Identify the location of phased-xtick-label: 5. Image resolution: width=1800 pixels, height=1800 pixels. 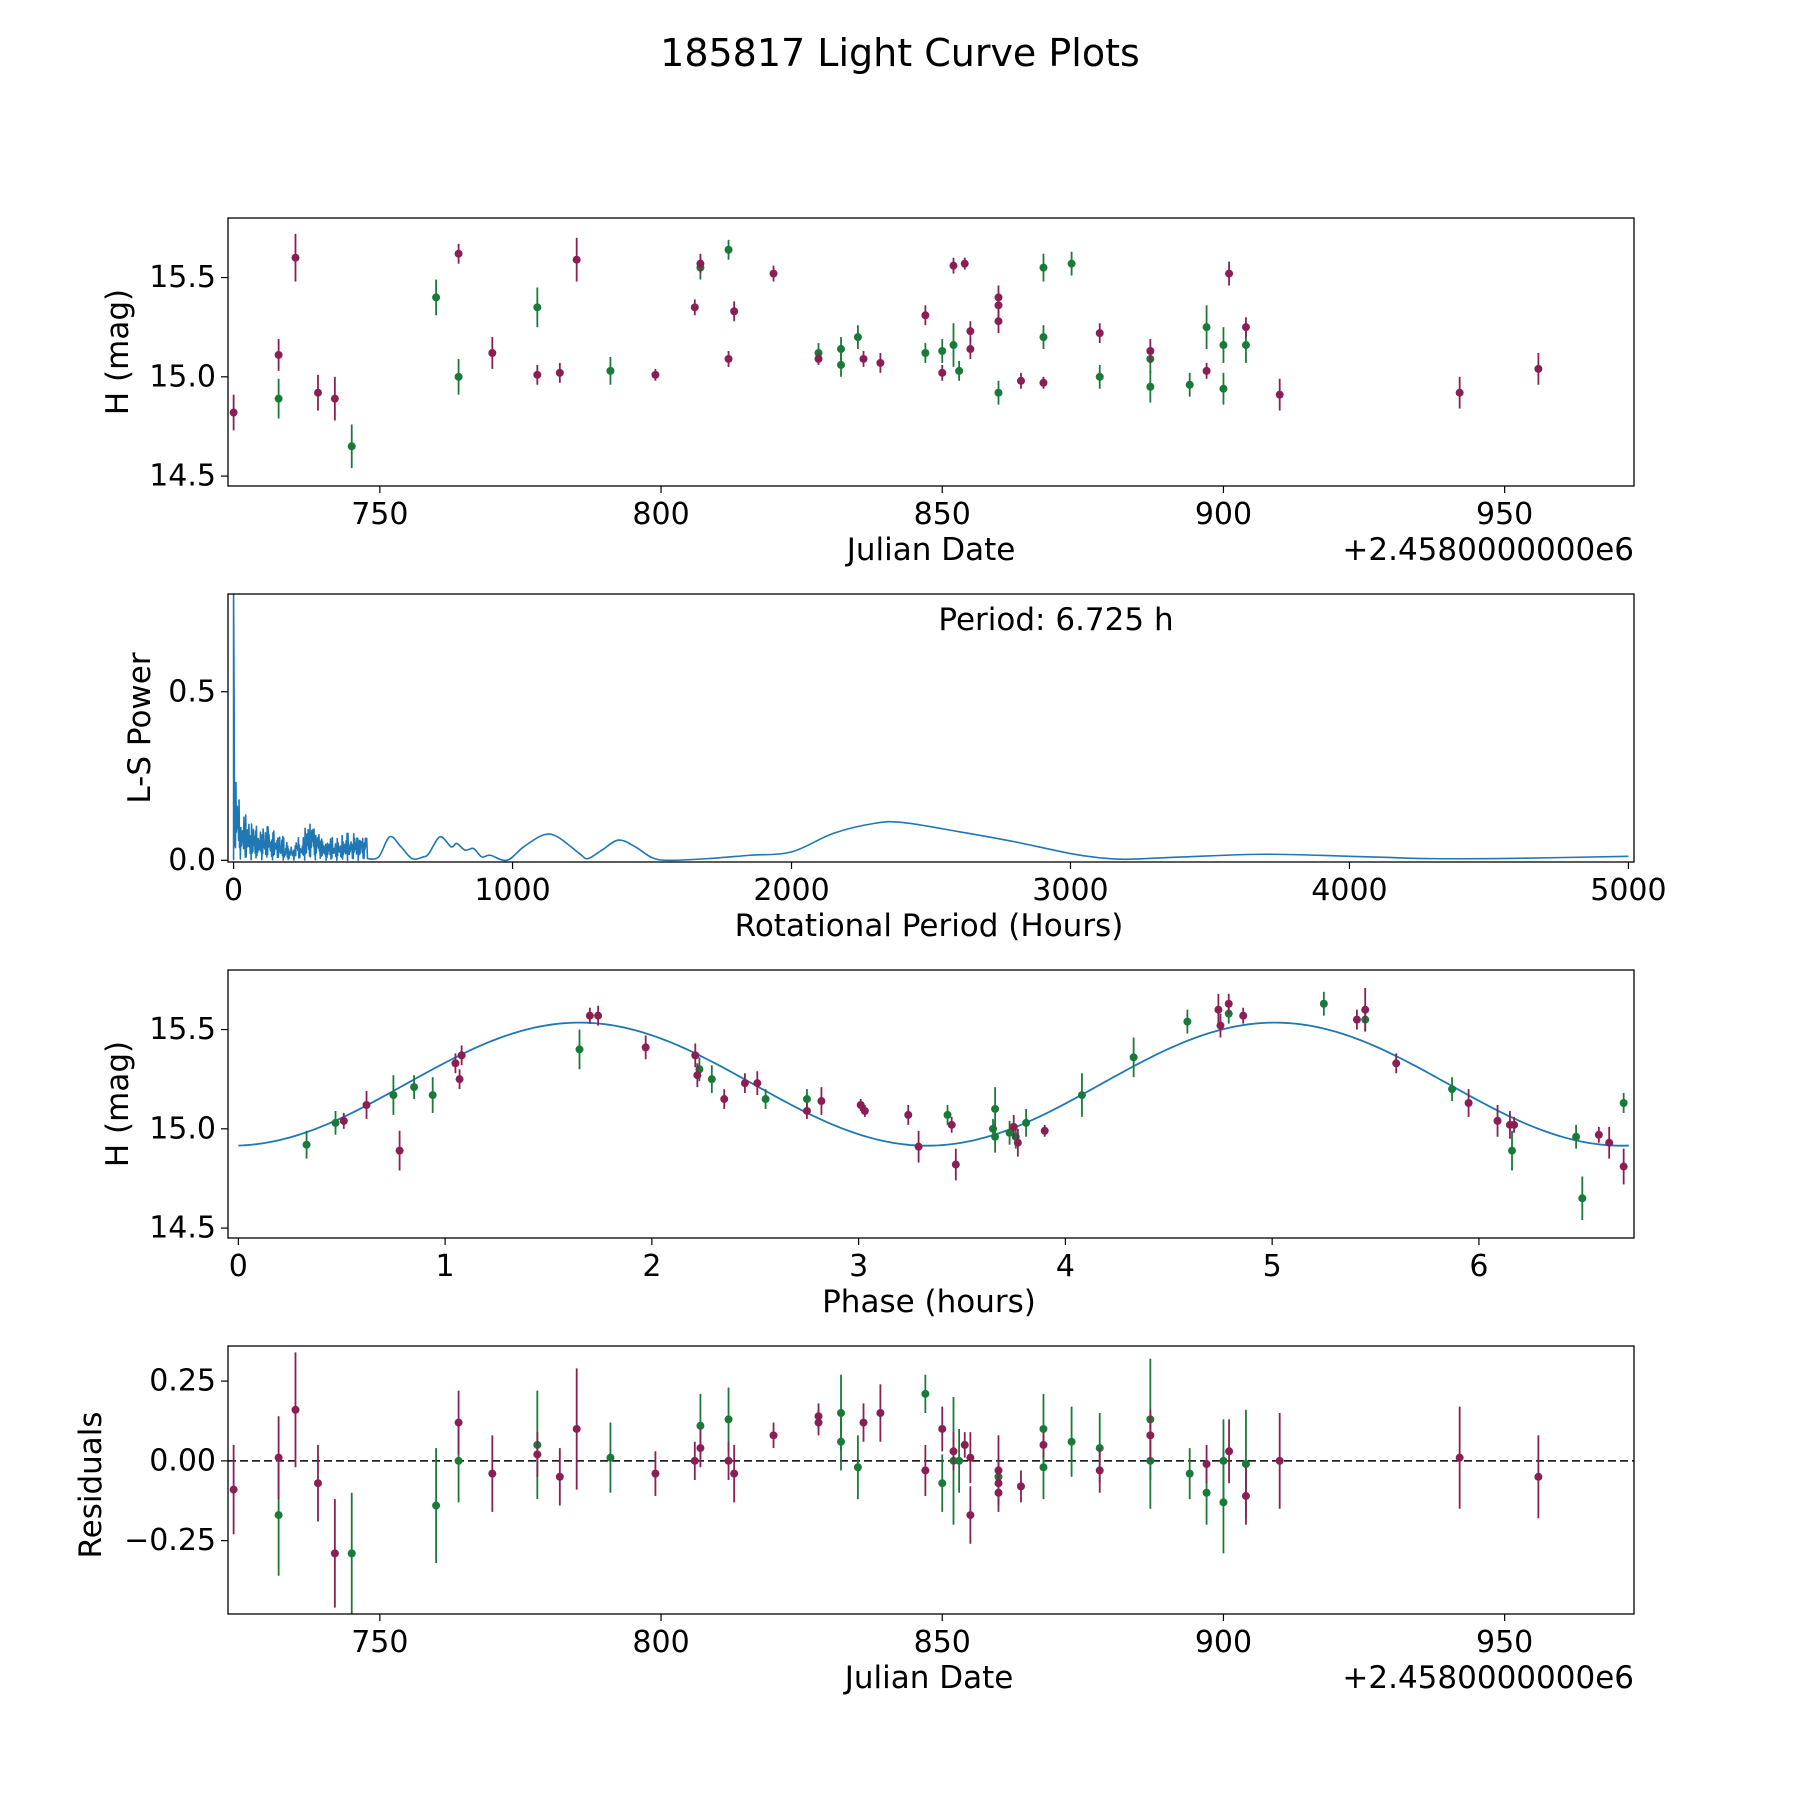
(1272, 1266).